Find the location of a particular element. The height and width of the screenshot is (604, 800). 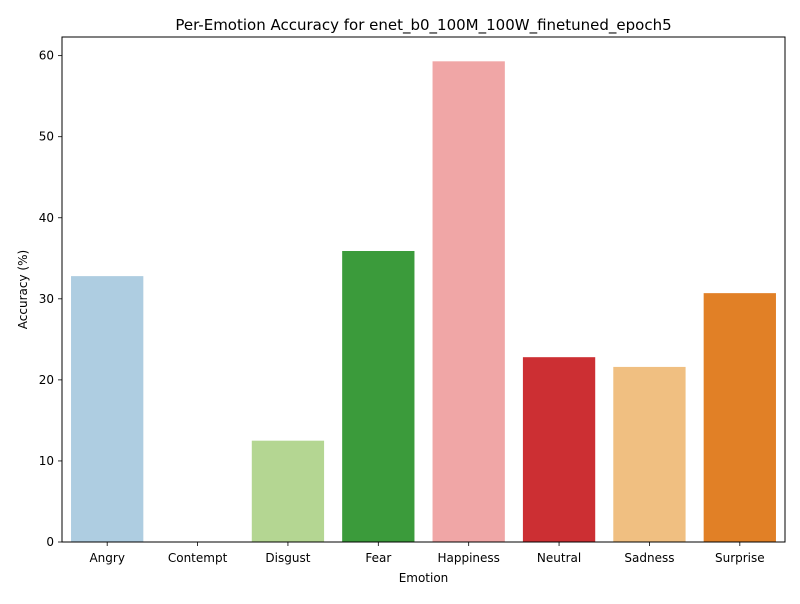

y-tick-label: 60 is located at coordinates (46, 56).